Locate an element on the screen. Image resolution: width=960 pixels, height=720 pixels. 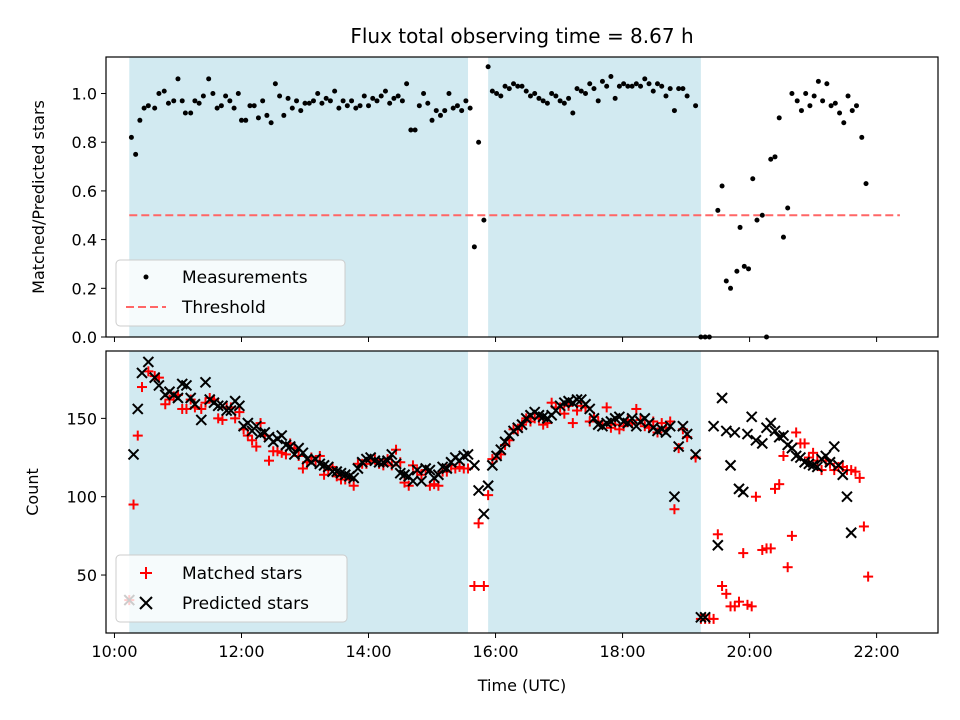
y-tick-label: 150 is located at coordinates (81, 418).